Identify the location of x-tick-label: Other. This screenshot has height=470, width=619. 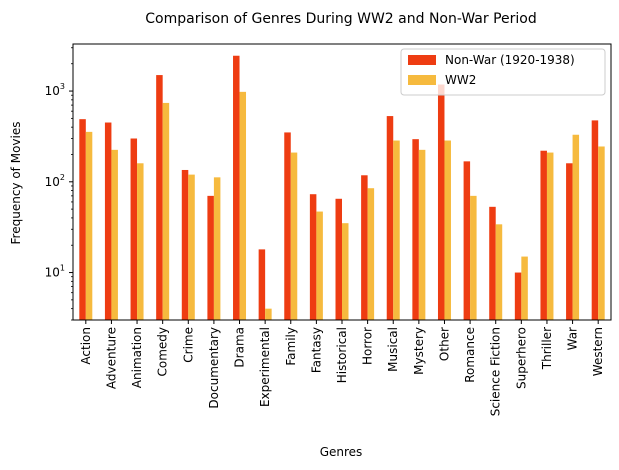
(444, 344).